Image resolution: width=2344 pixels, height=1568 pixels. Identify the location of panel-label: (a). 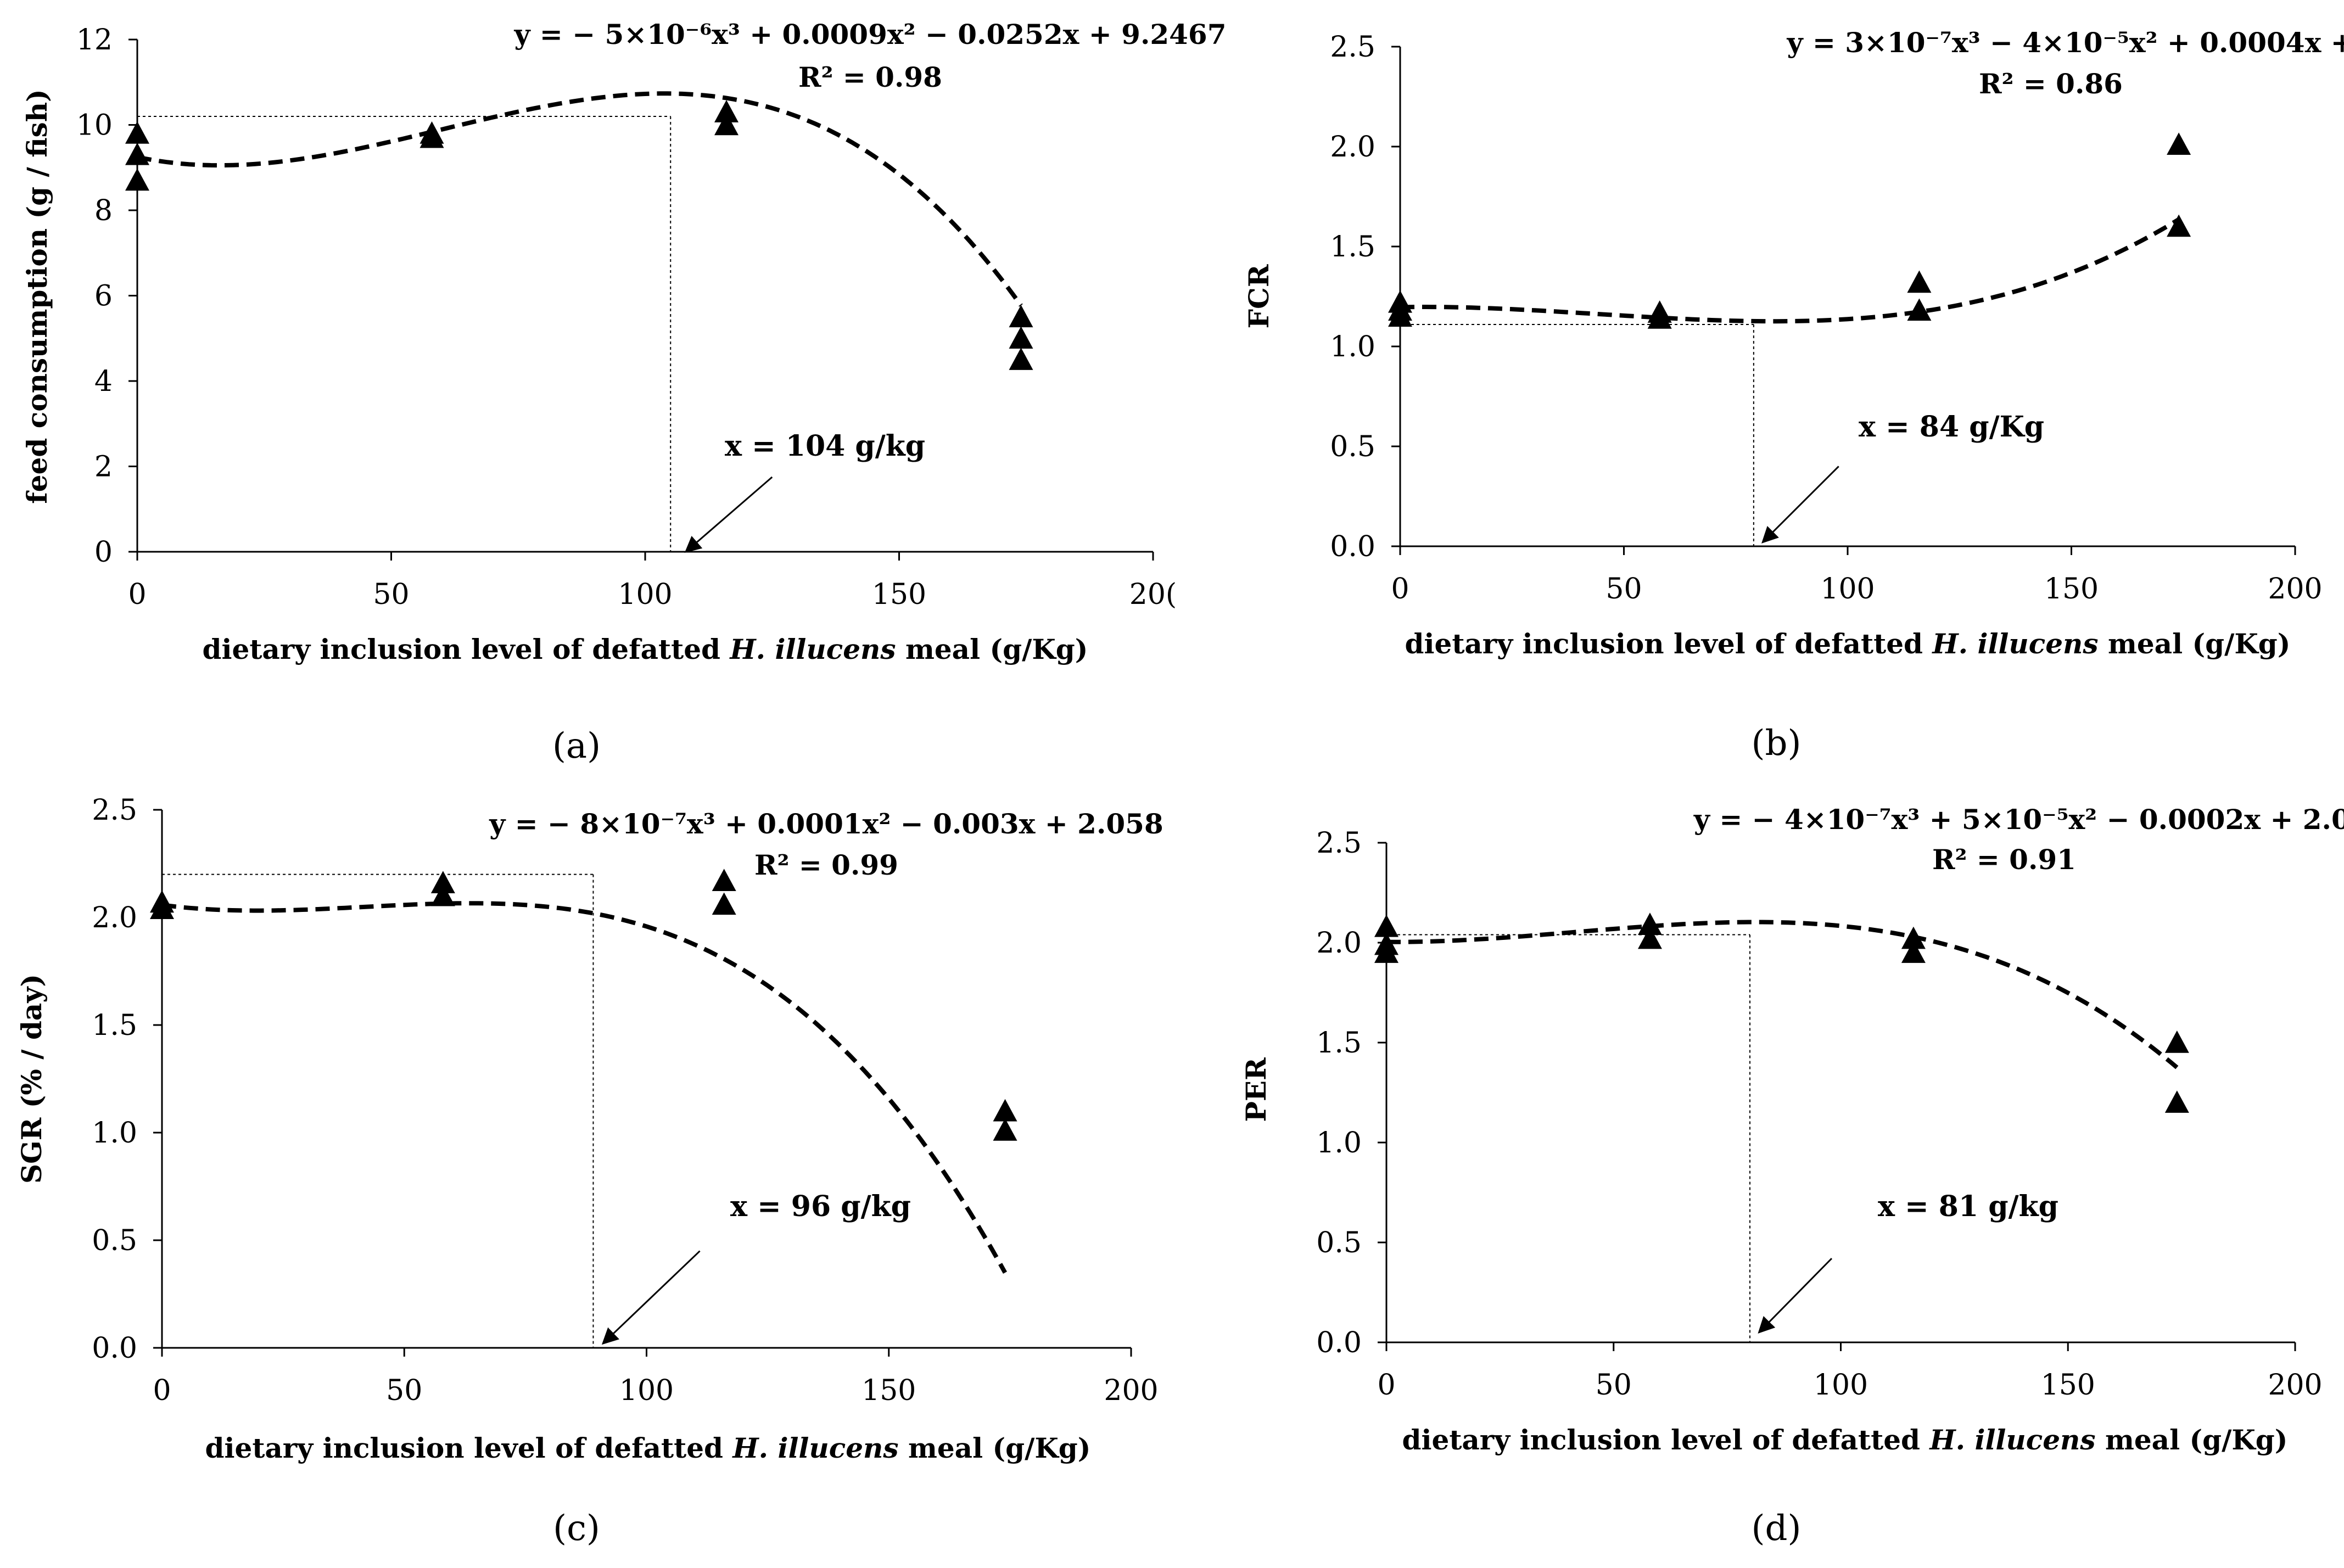
(576, 746).